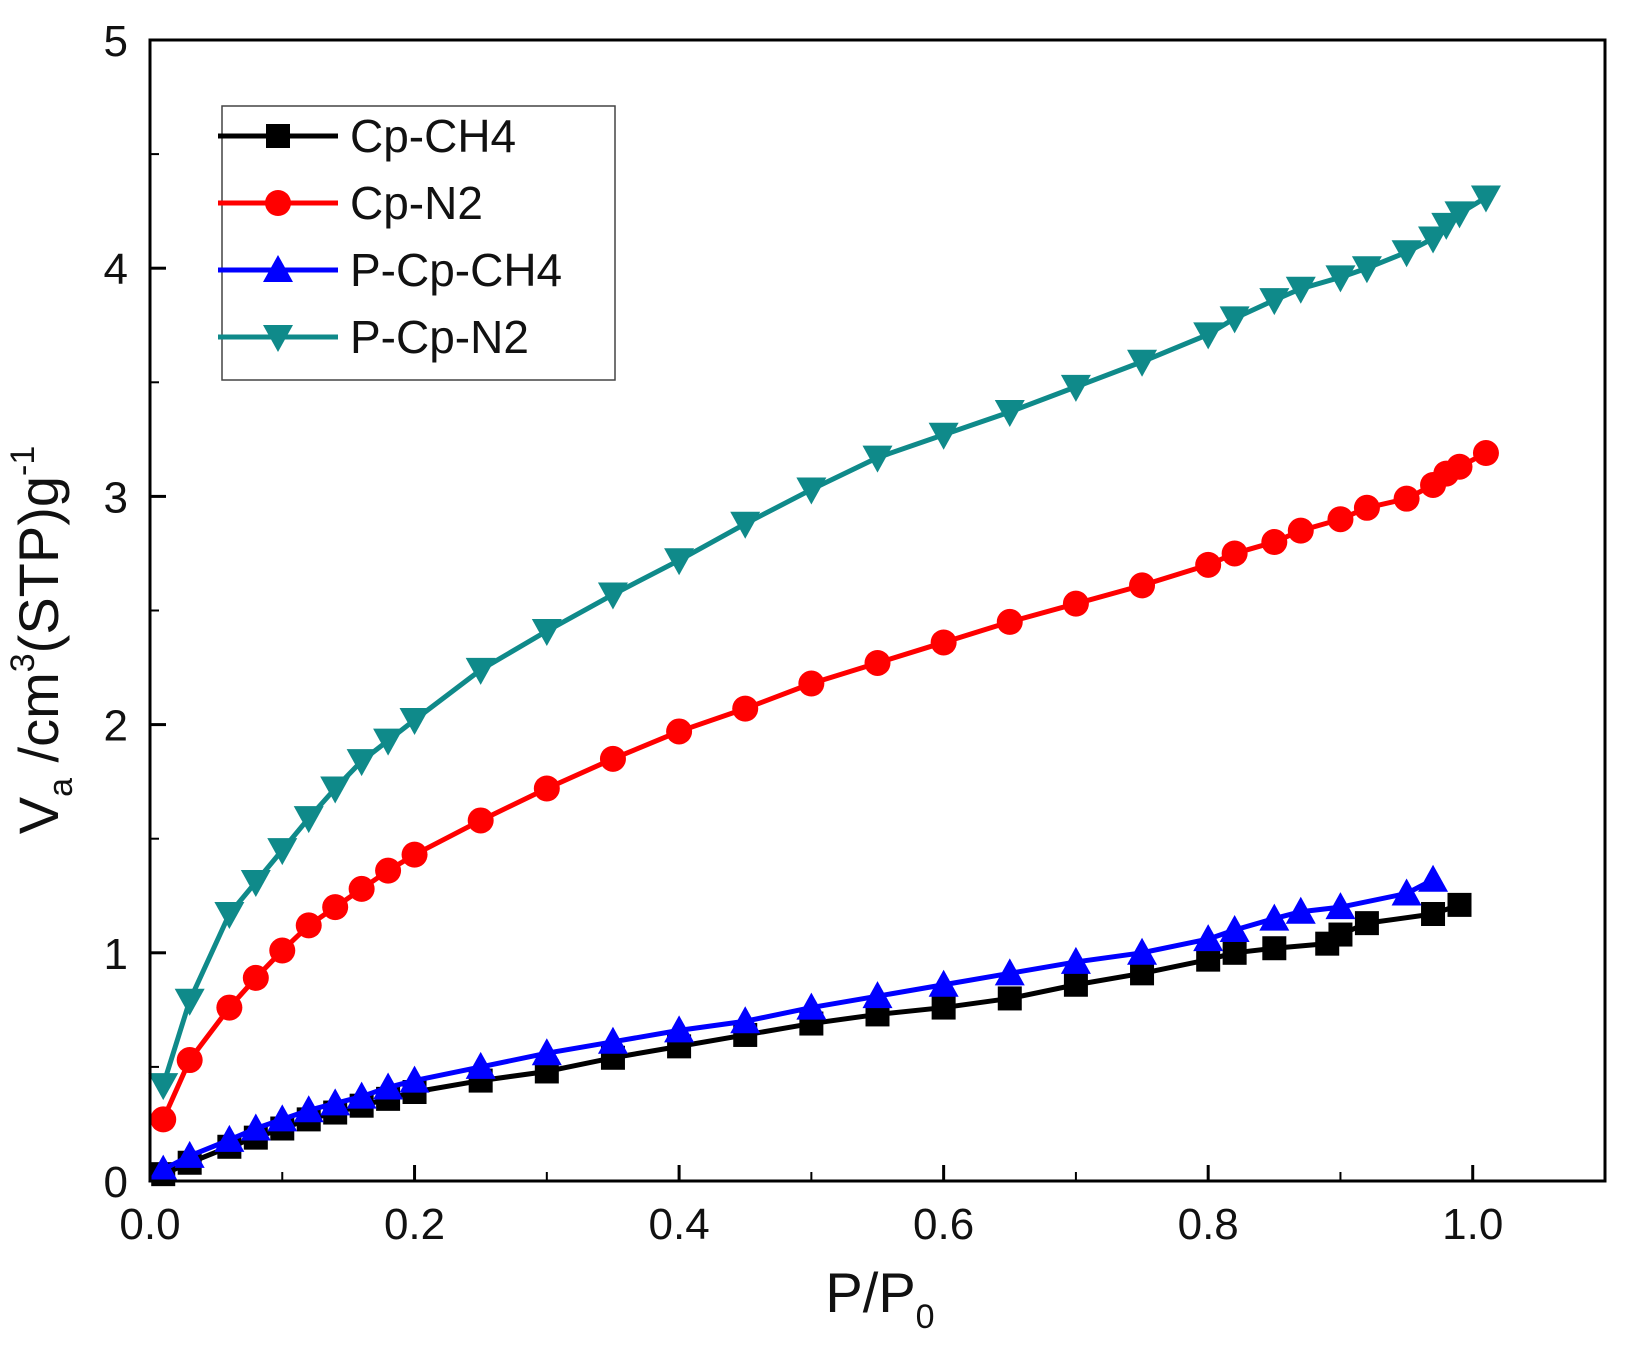  I want to click on x-tick-label: 0.8, so click(1208, 1224).